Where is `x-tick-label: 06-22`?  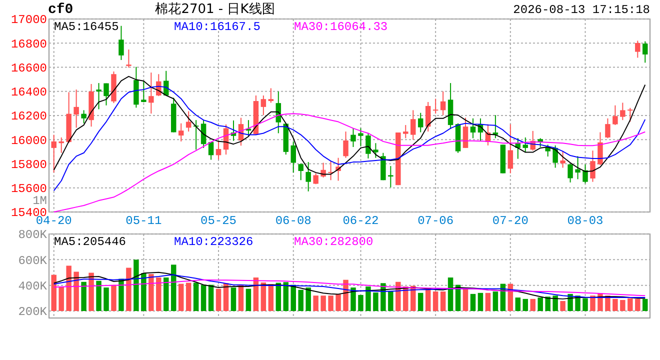 x-tick-label: 06-22 is located at coordinates (360, 221).